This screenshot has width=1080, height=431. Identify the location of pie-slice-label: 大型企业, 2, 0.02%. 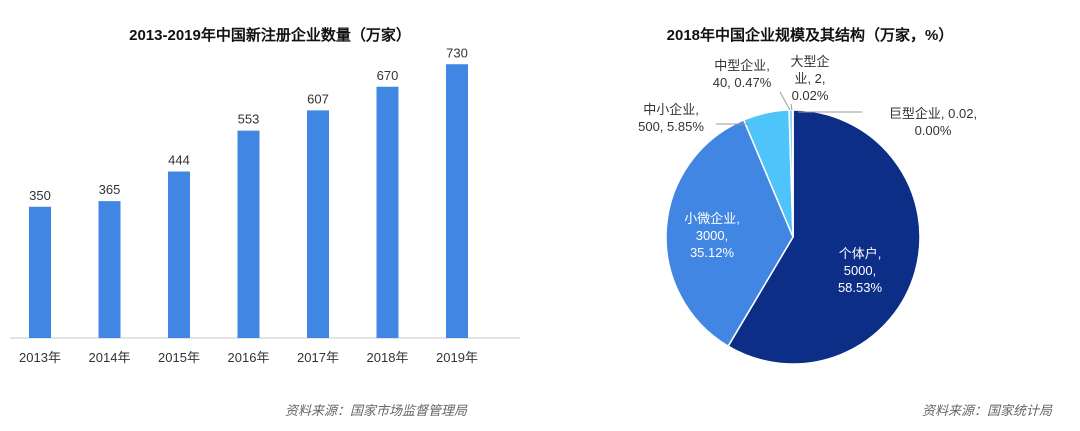
(809, 78).